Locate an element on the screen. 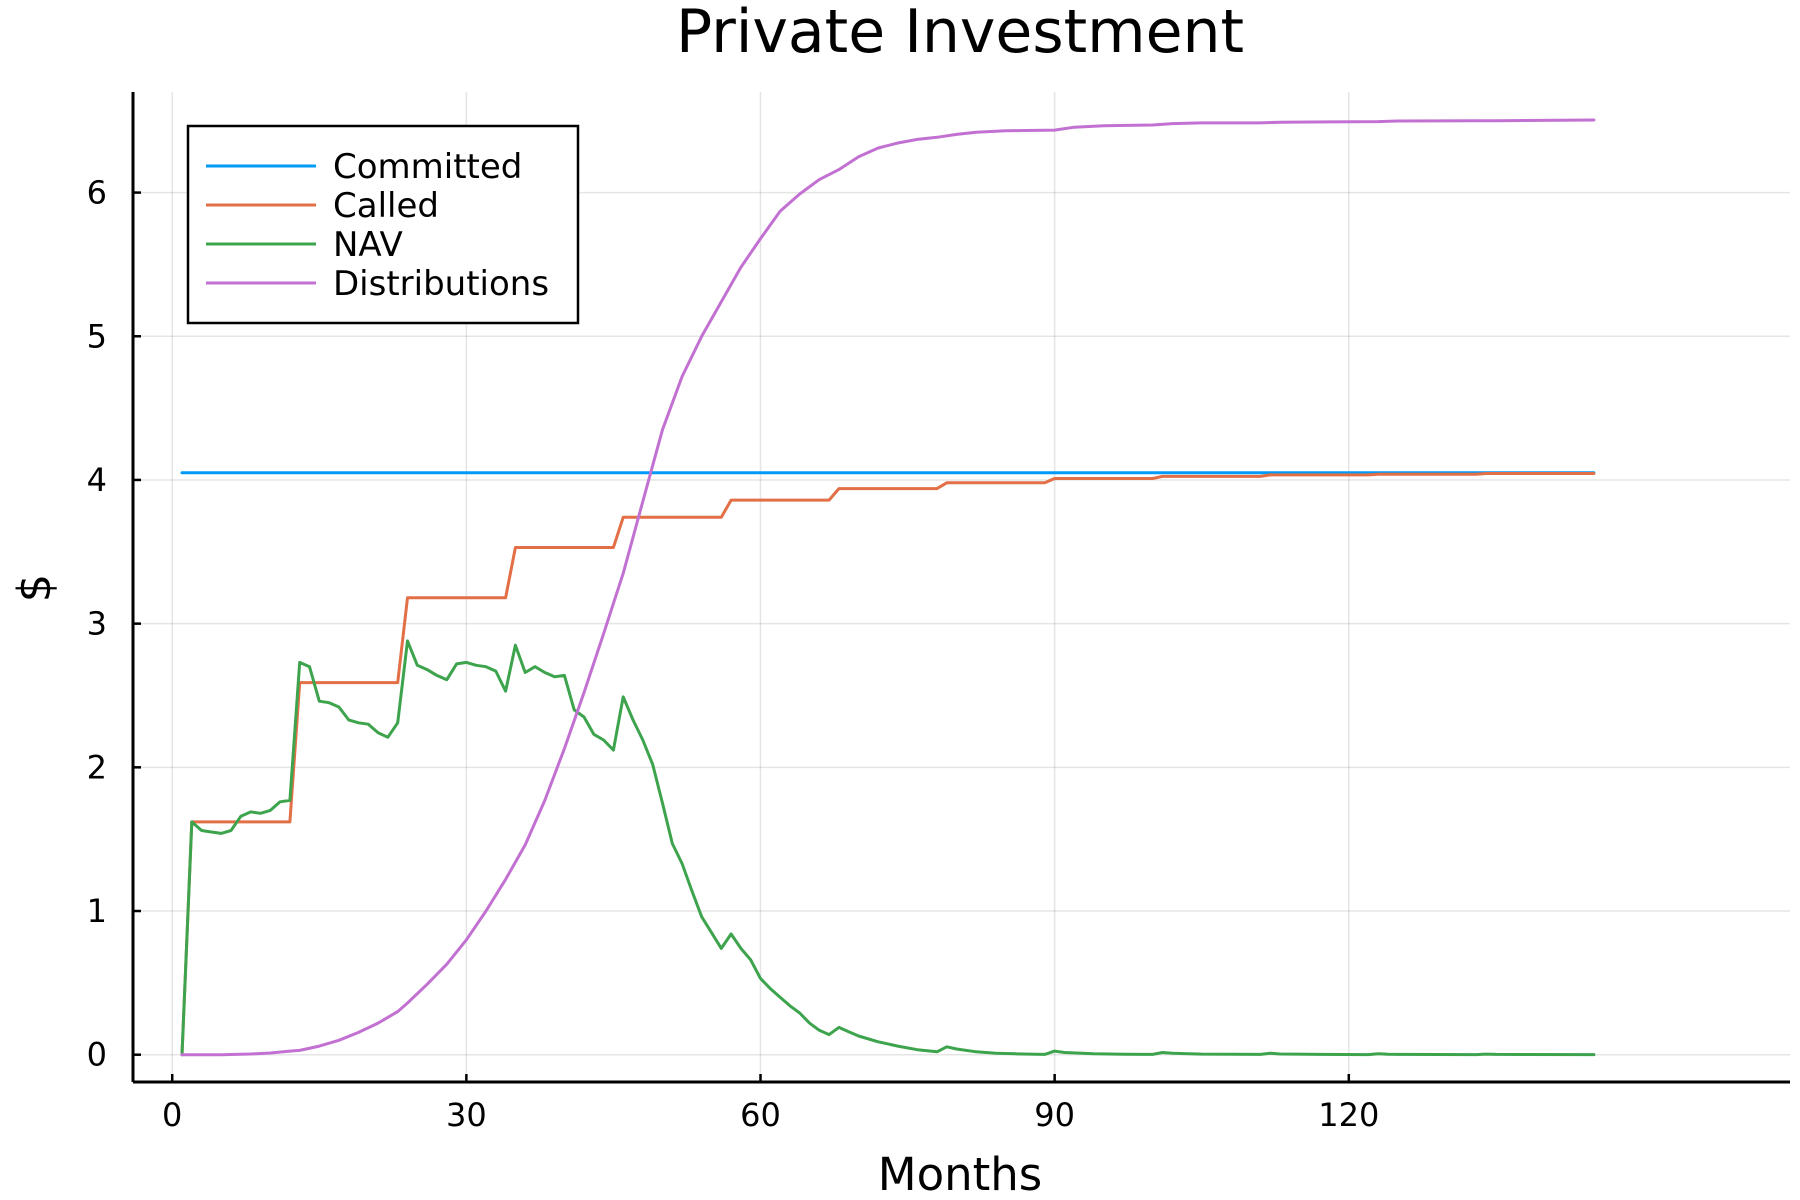 This screenshot has width=1800, height=1200. y-tick-label: 6 is located at coordinates (97, 193).